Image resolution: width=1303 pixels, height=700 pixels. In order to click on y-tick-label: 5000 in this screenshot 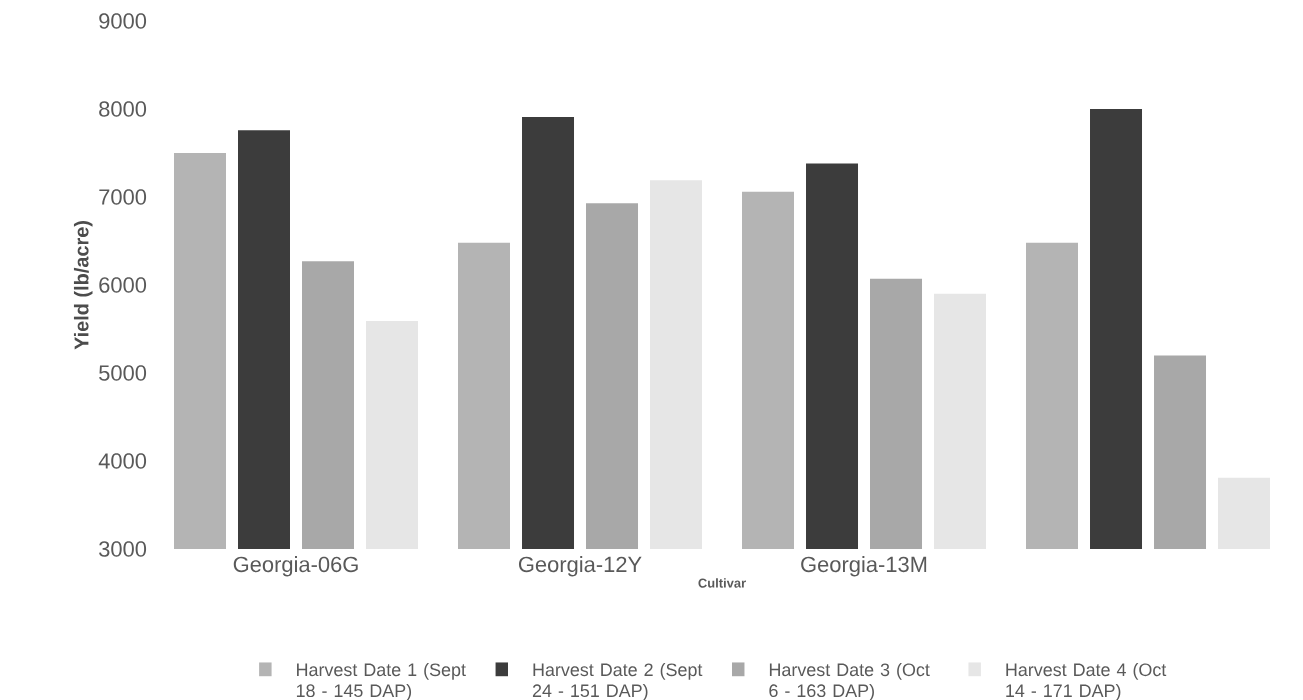, I will do `click(123, 373)`.